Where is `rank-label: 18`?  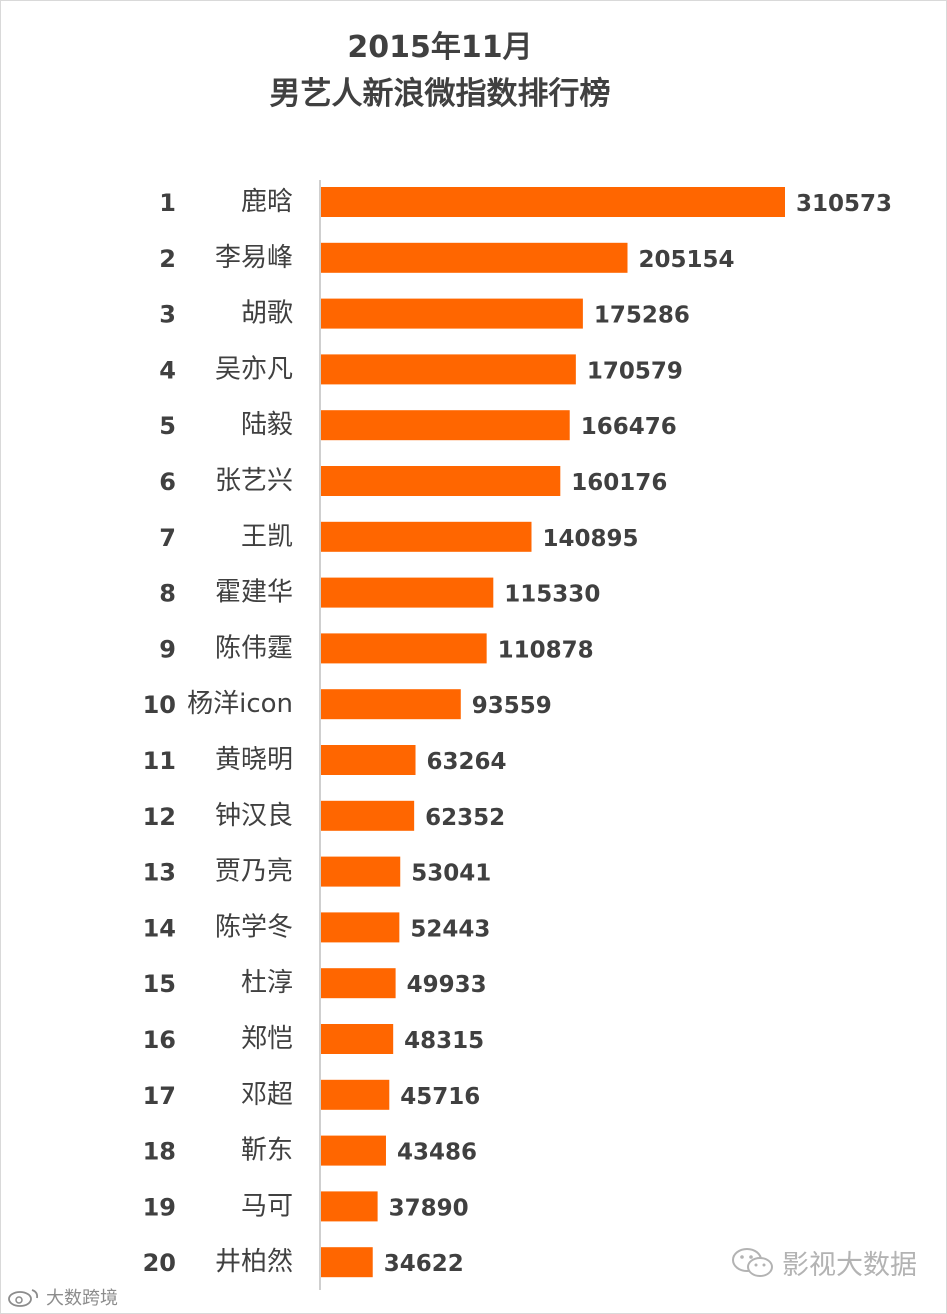
rank-label: 18 is located at coordinates (159, 1152).